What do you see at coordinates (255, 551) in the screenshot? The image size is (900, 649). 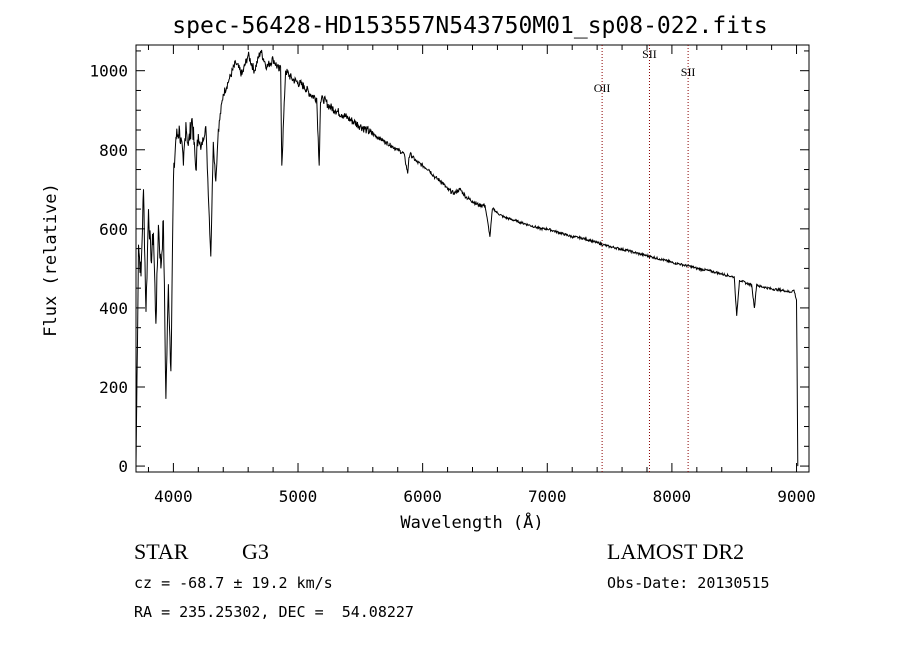 I see `object-subclass: G3` at bounding box center [255, 551].